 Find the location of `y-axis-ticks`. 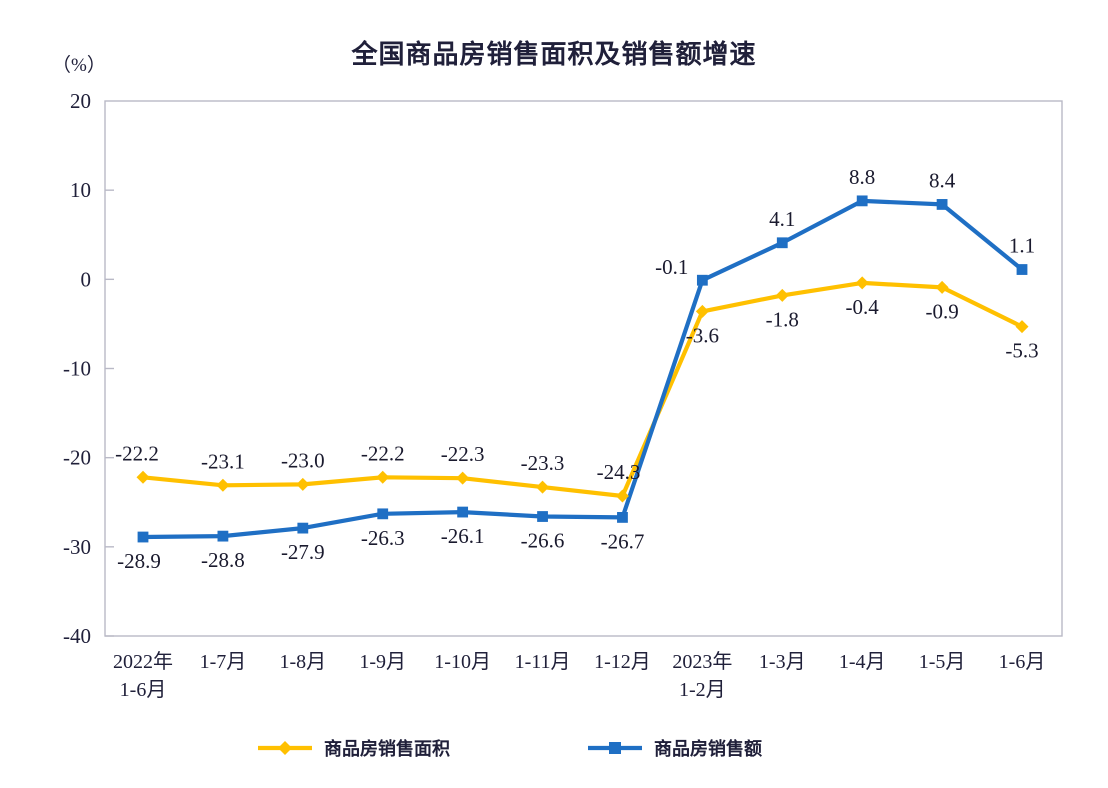

y-axis-ticks is located at coordinates (109, 413).